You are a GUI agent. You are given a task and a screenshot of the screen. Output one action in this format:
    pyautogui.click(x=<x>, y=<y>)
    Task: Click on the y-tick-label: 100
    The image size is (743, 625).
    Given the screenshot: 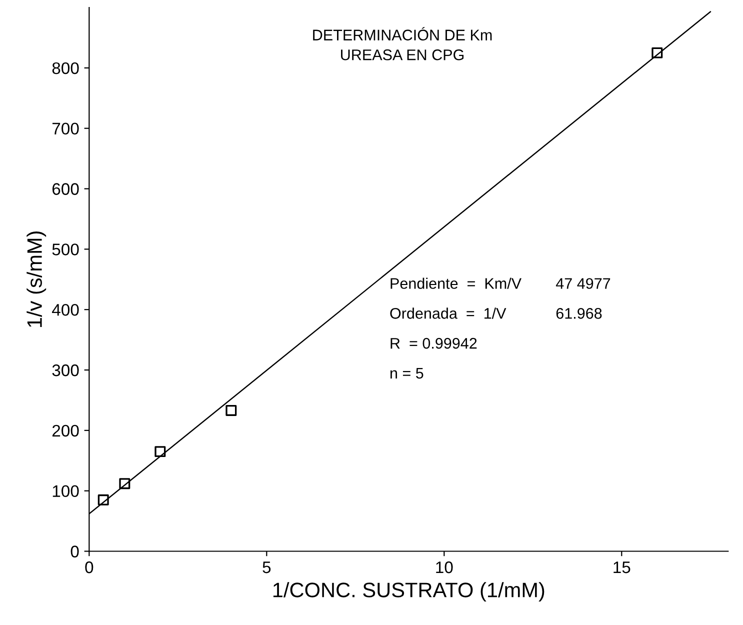 What is the action you would take?
    pyautogui.click(x=65, y=491)
    